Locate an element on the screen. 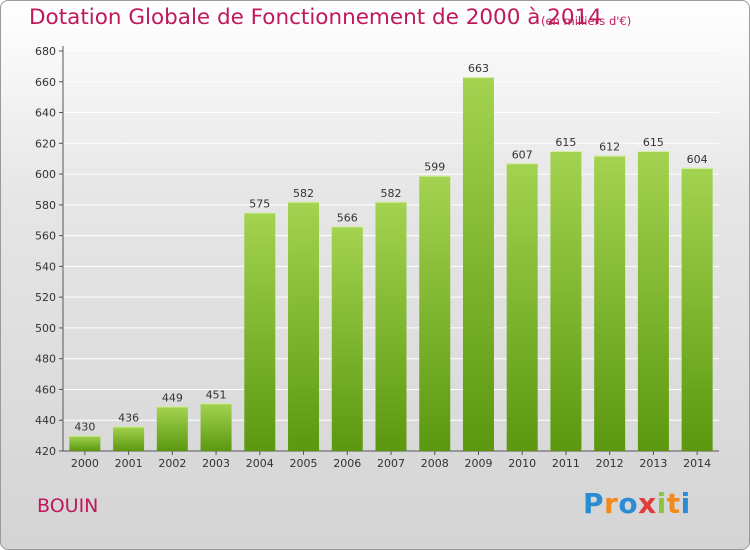 This screenshot has height=550, width=750. logo-letter: t is located at coordinates (673, 503).